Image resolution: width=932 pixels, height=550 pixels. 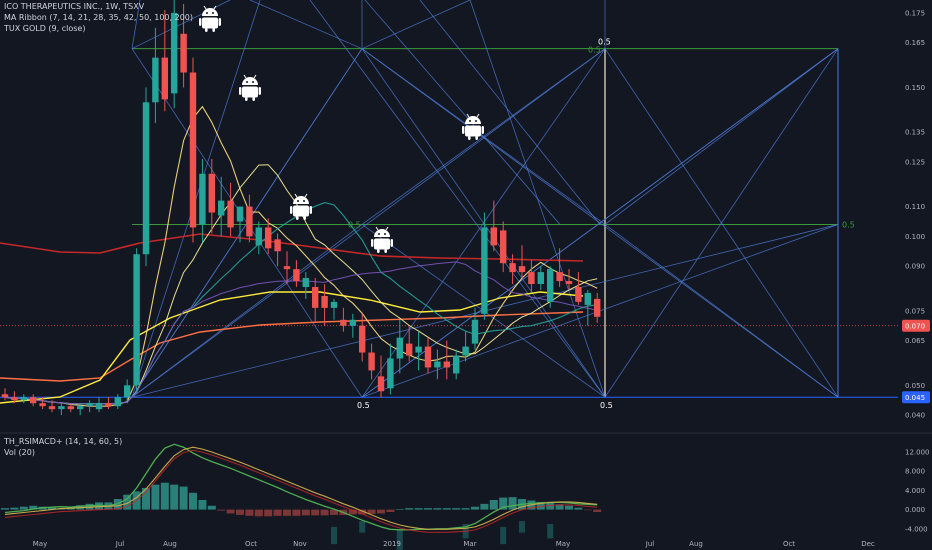 What do you see at coordinates (341, 129) in the screenshot?
I see `android-icons` at bounding box center [341, 129].